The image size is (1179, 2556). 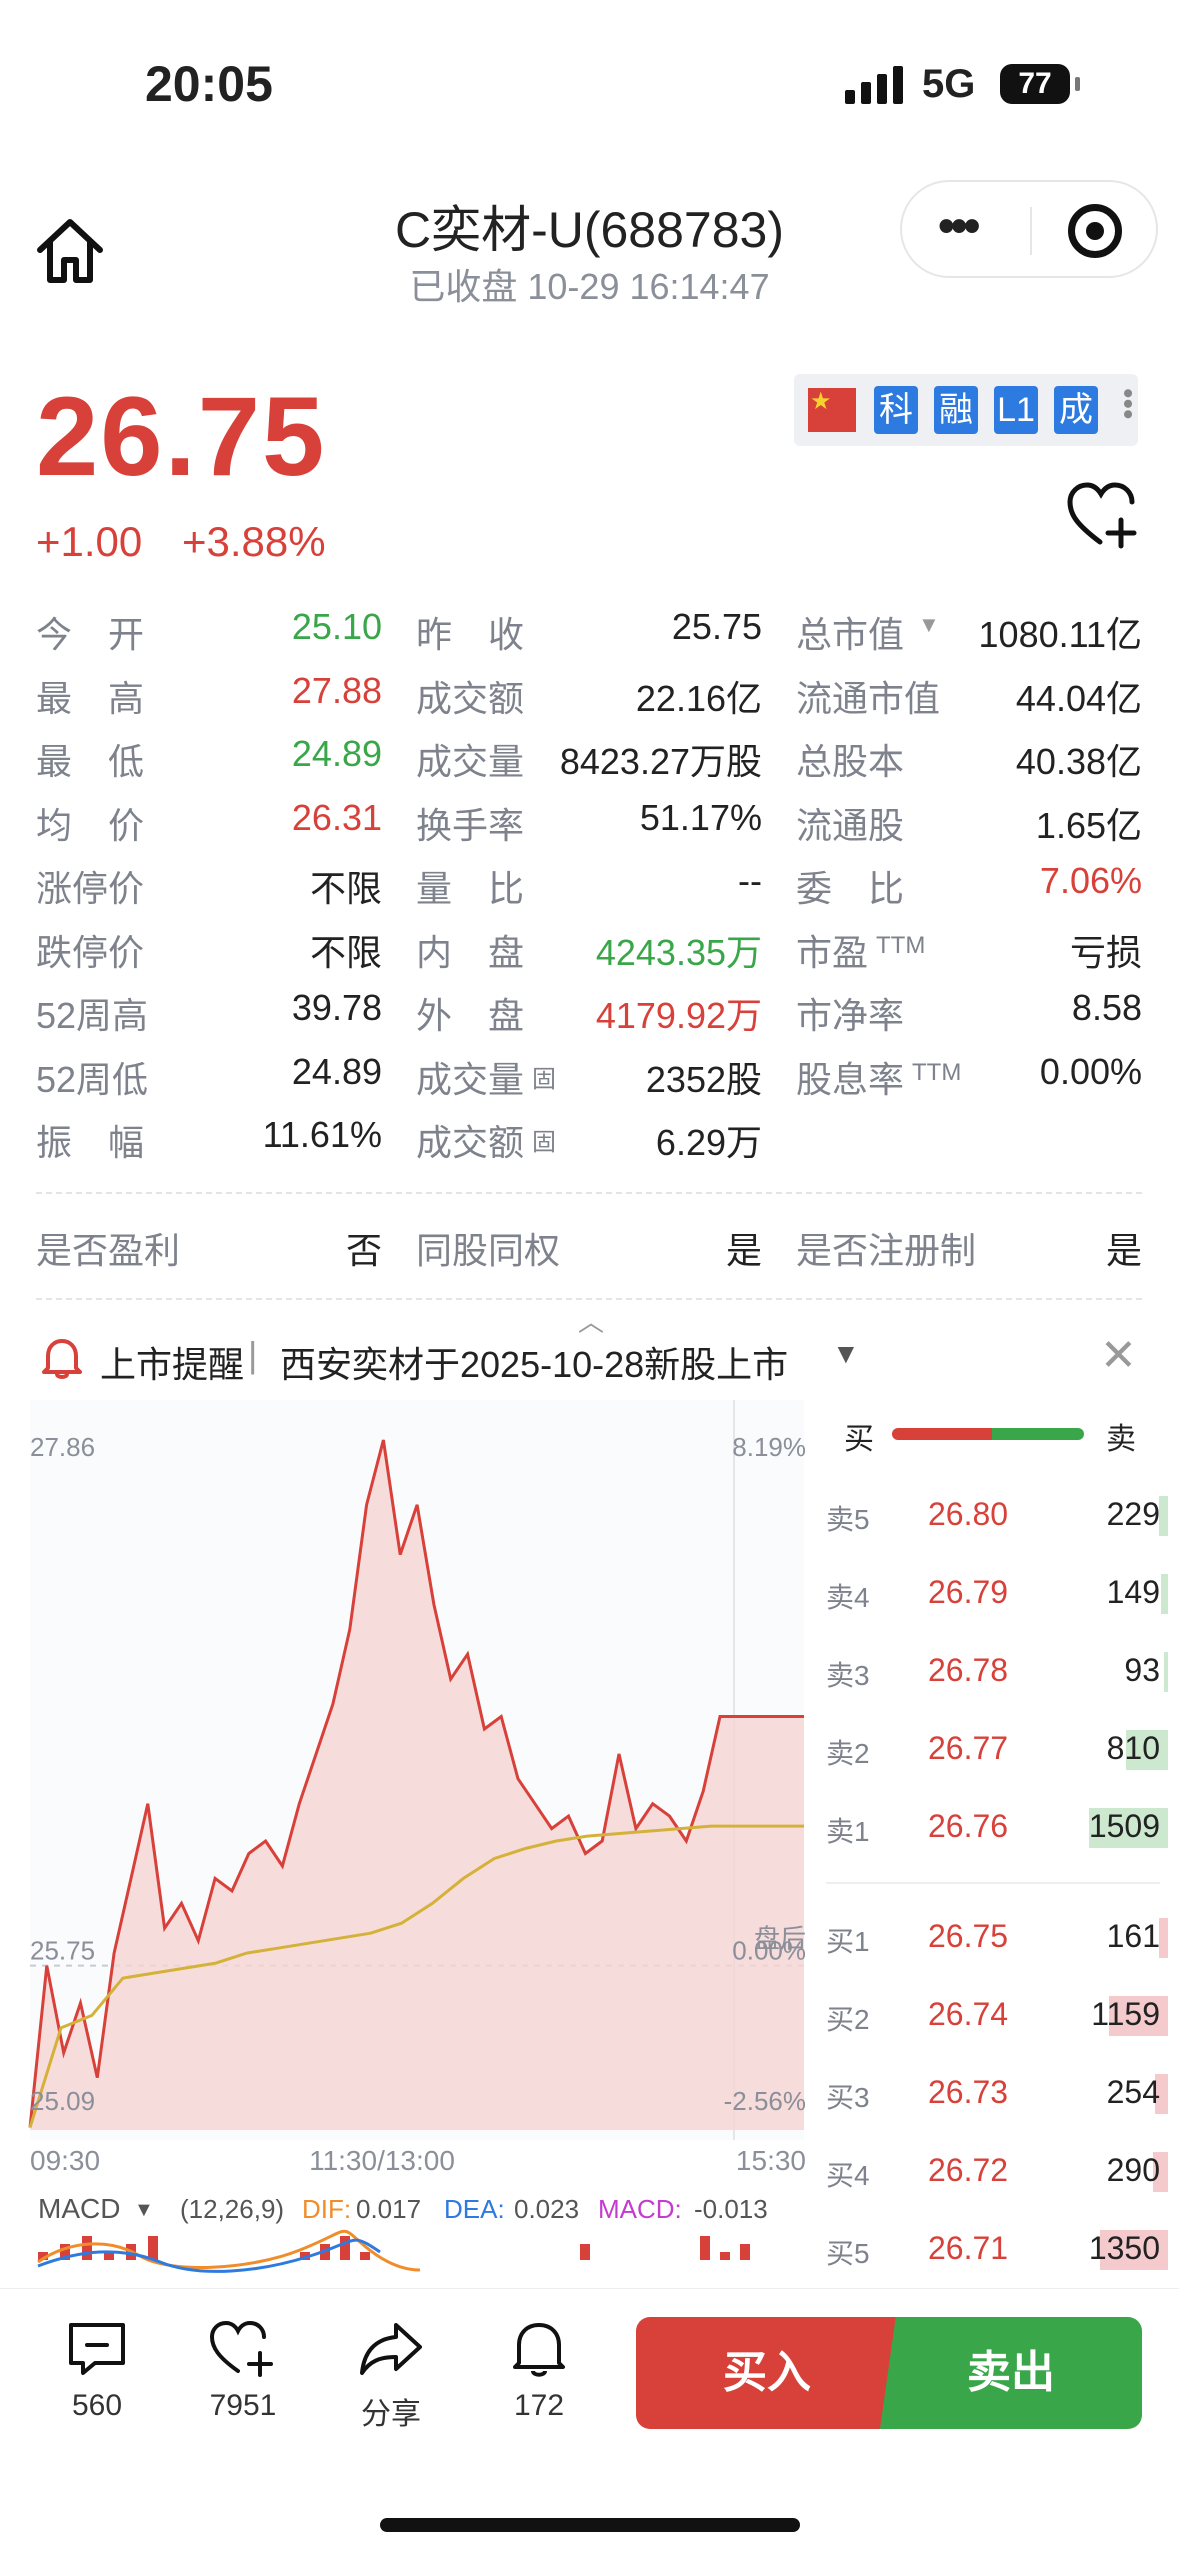 I want to click on alerts-tab: 172, so click(x=539, y=2371).